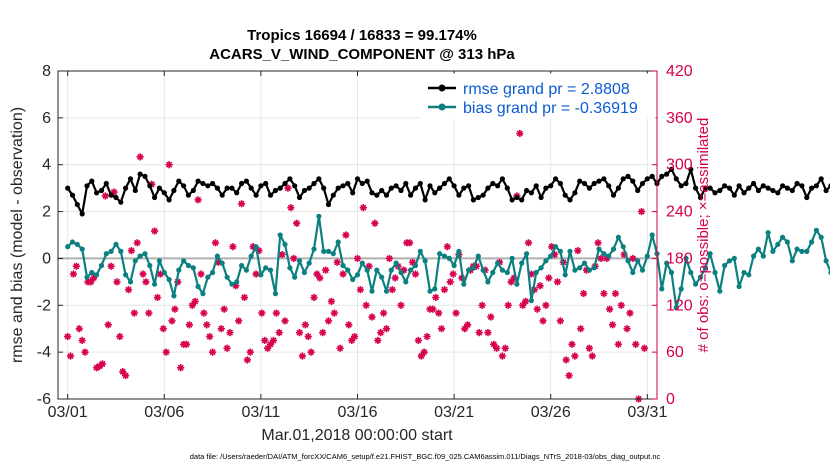  What do you see at coordinates (260, 412) in the screenshot?
I see `x-tick-label: 03/11` at bounding box center [260, 412].